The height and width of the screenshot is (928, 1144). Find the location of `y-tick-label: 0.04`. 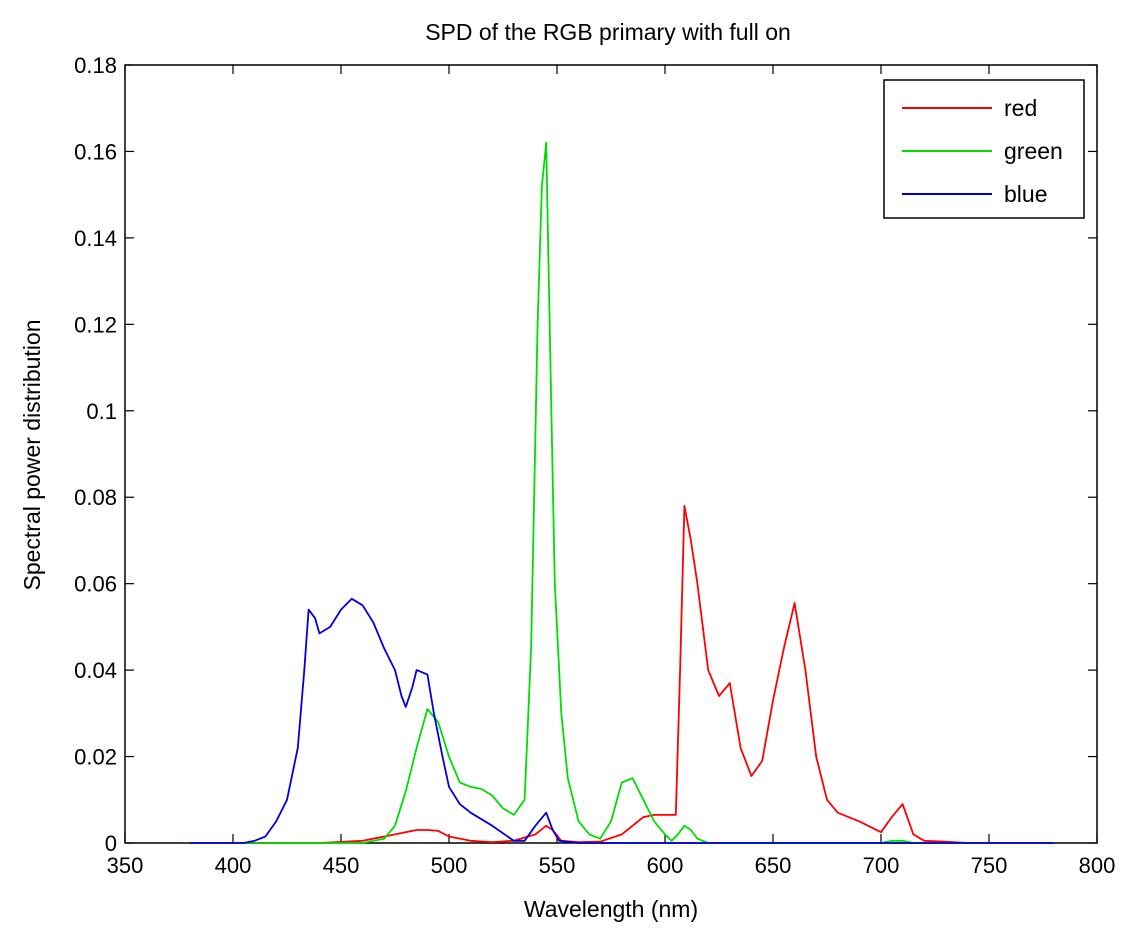

y-tick-label: 0.04 is located at coordinates (95, 670).